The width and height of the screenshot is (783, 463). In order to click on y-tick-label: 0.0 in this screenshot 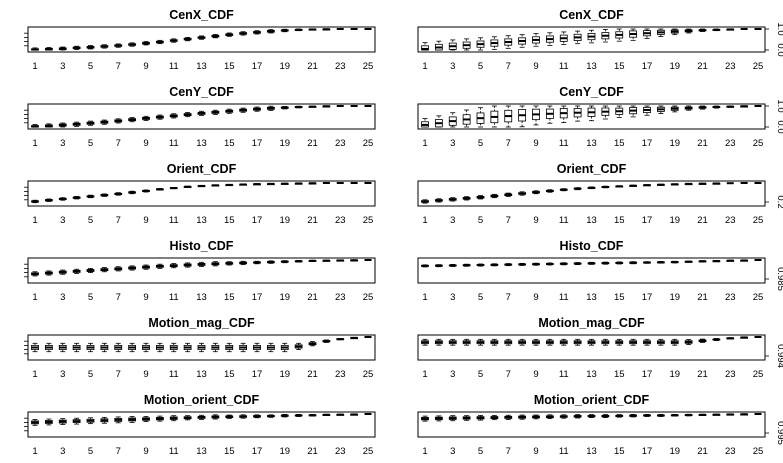, I will do `click(779, 49)`.